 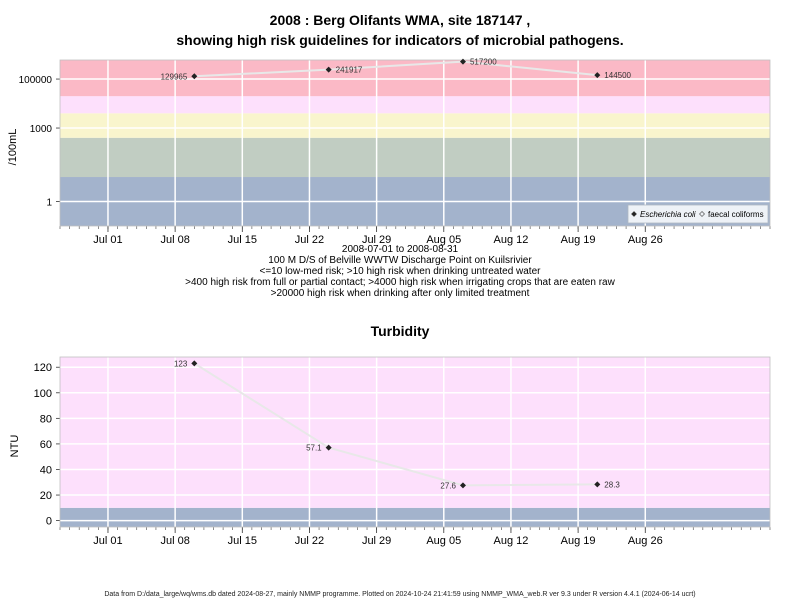 What do you see at coordinates (736, 214) in the screenshot?
I see `legend-entry: faecal coliforms` at bounding box center [736, 214].